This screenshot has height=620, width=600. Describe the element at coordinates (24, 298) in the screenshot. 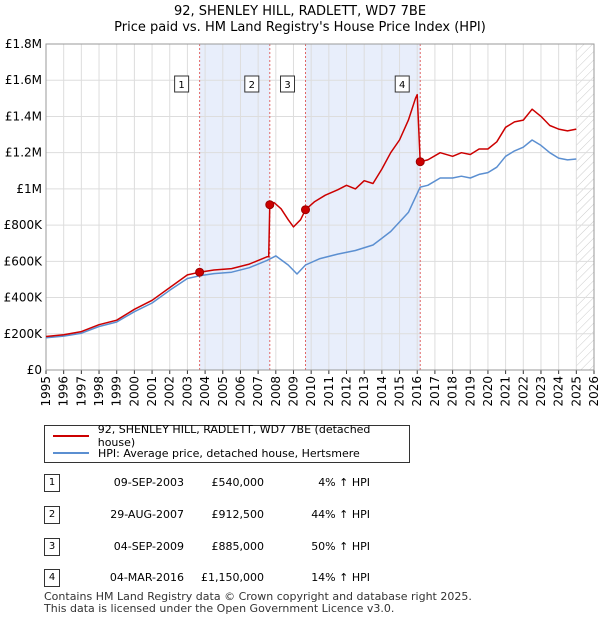

I see `y-tick-label: £400K` at that location.